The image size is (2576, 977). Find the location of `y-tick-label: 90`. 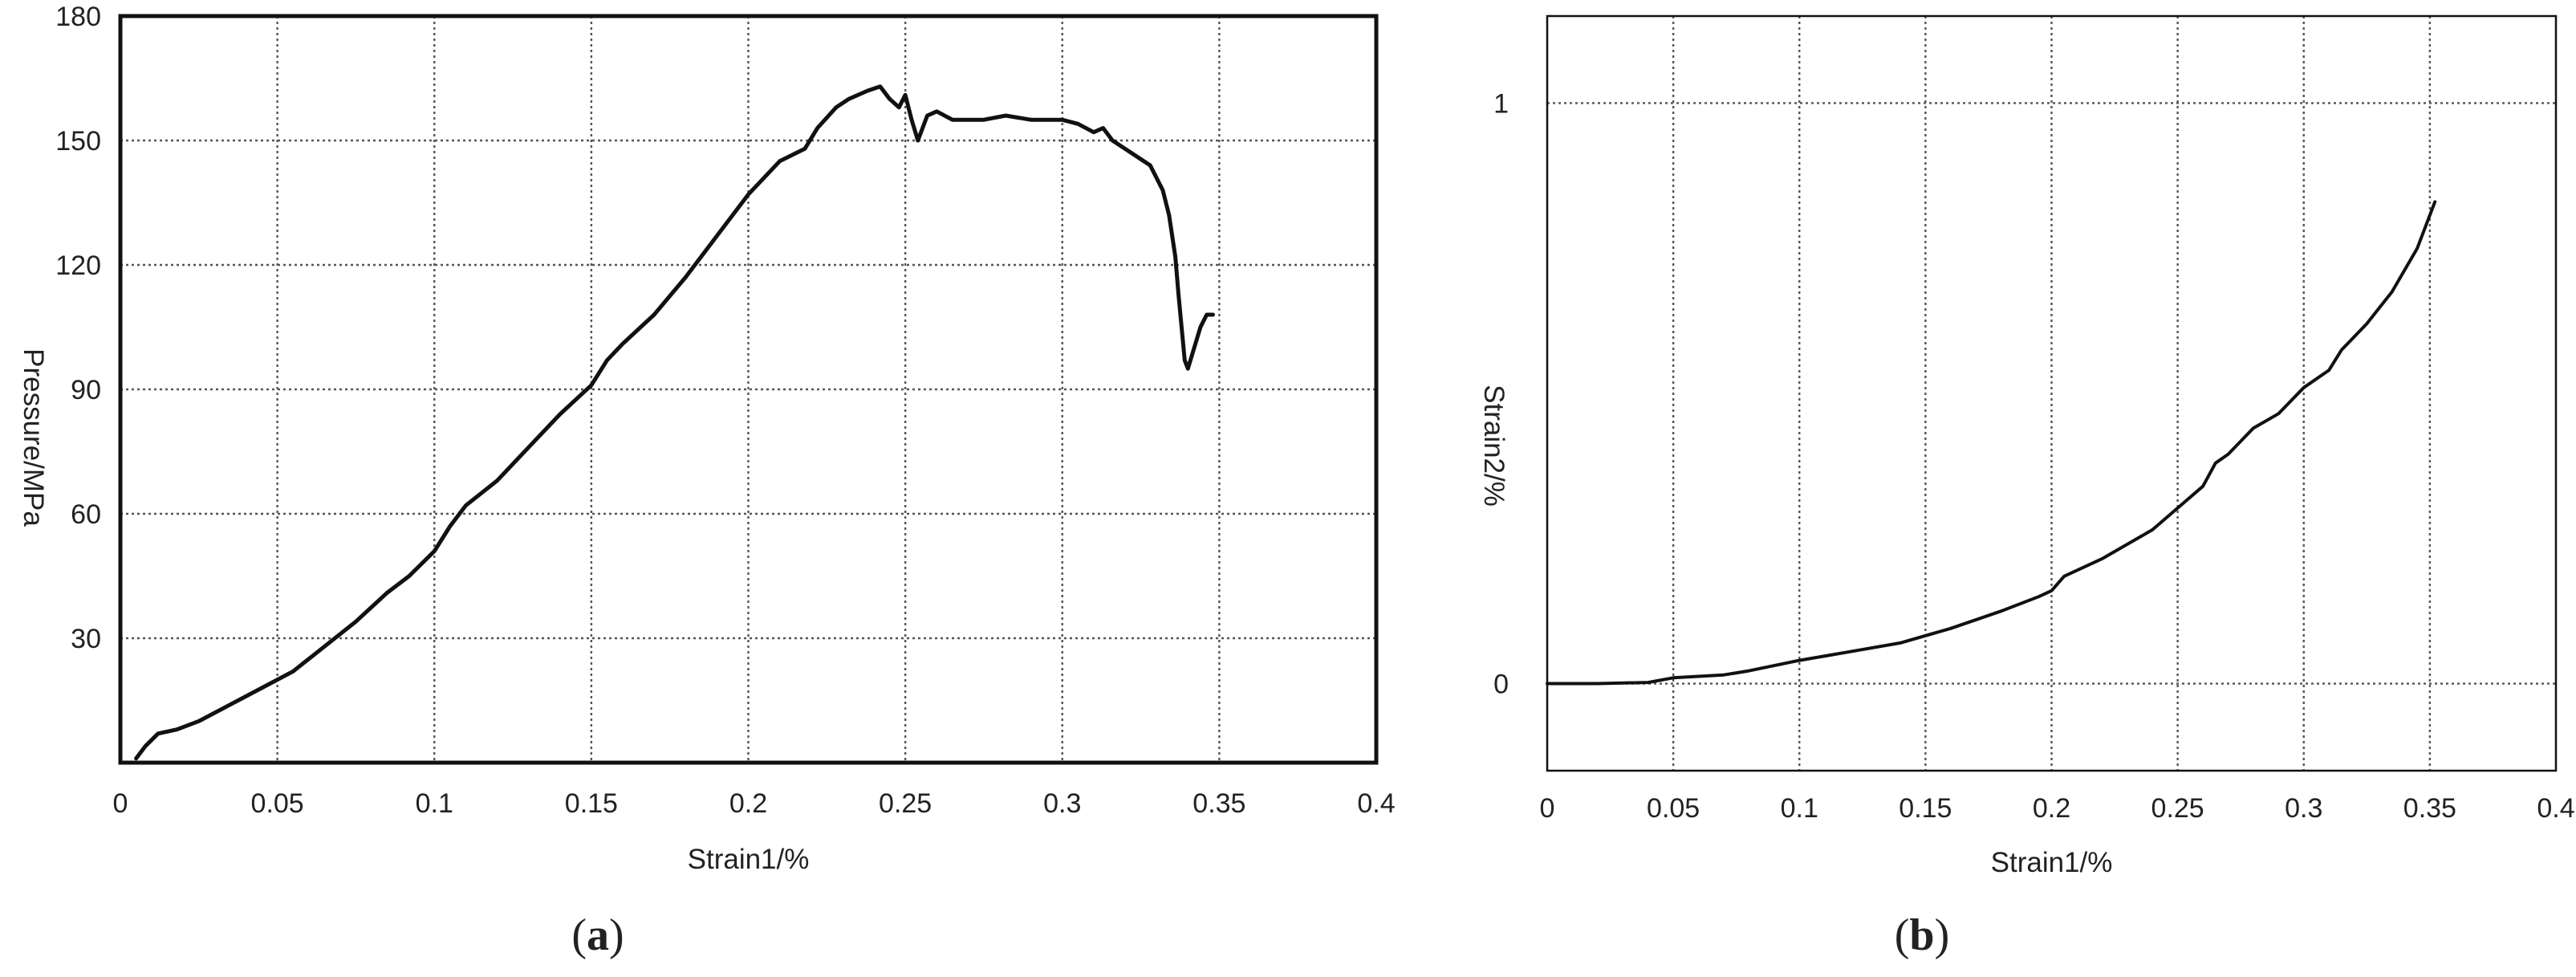

y-tick-label: 90 is located at coordinates (86, 390).